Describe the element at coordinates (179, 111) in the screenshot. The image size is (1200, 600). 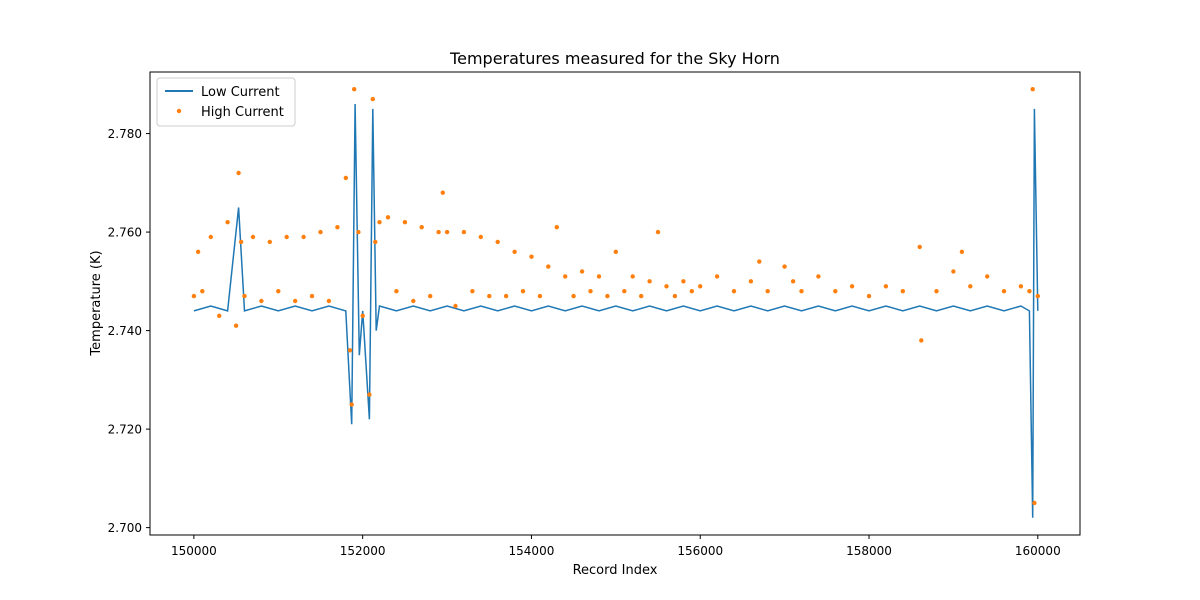
I see `legend-high-current-swatch` at that location.